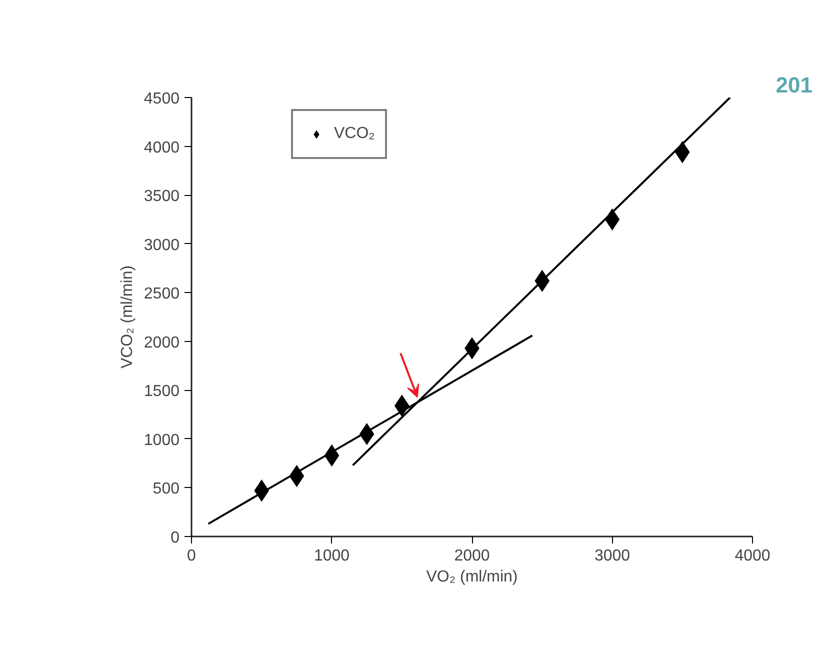 The height and width of the screenshot is (660, 836). Describe the element at coordinates (472, 556) in the screenshot. I see `x-tick-label: 2000` at that location.